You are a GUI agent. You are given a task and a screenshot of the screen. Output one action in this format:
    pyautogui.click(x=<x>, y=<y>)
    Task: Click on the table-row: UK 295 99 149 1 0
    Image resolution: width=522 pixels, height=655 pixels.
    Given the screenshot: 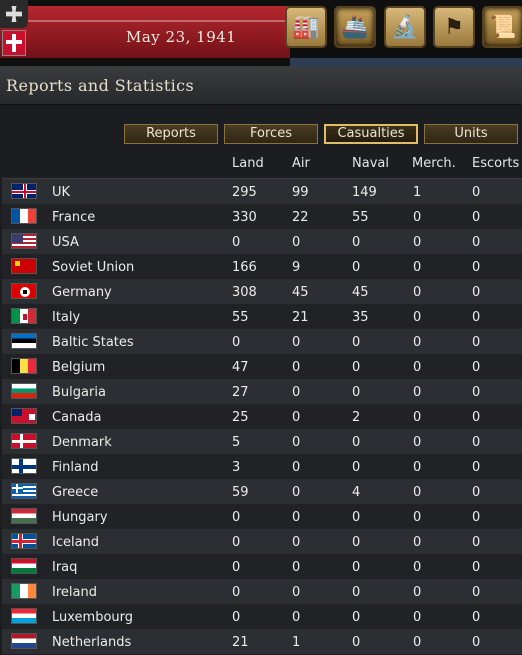 What is the action you would take?
    pyautogui.click(x=262, y=191)
    